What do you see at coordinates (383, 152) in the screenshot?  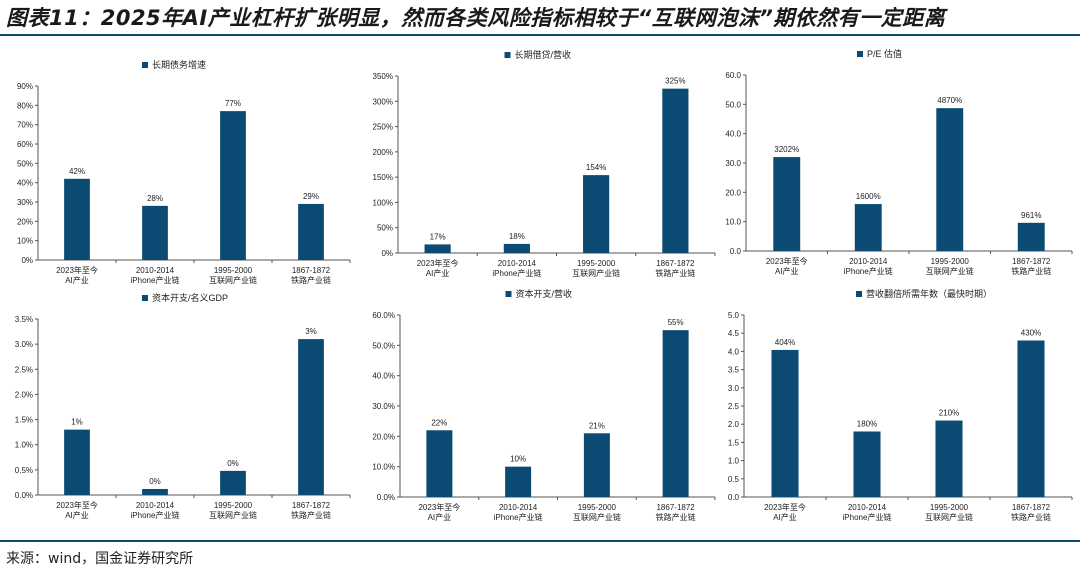 I see `y-tick-label: 200%` at bounding box center [383, 152].